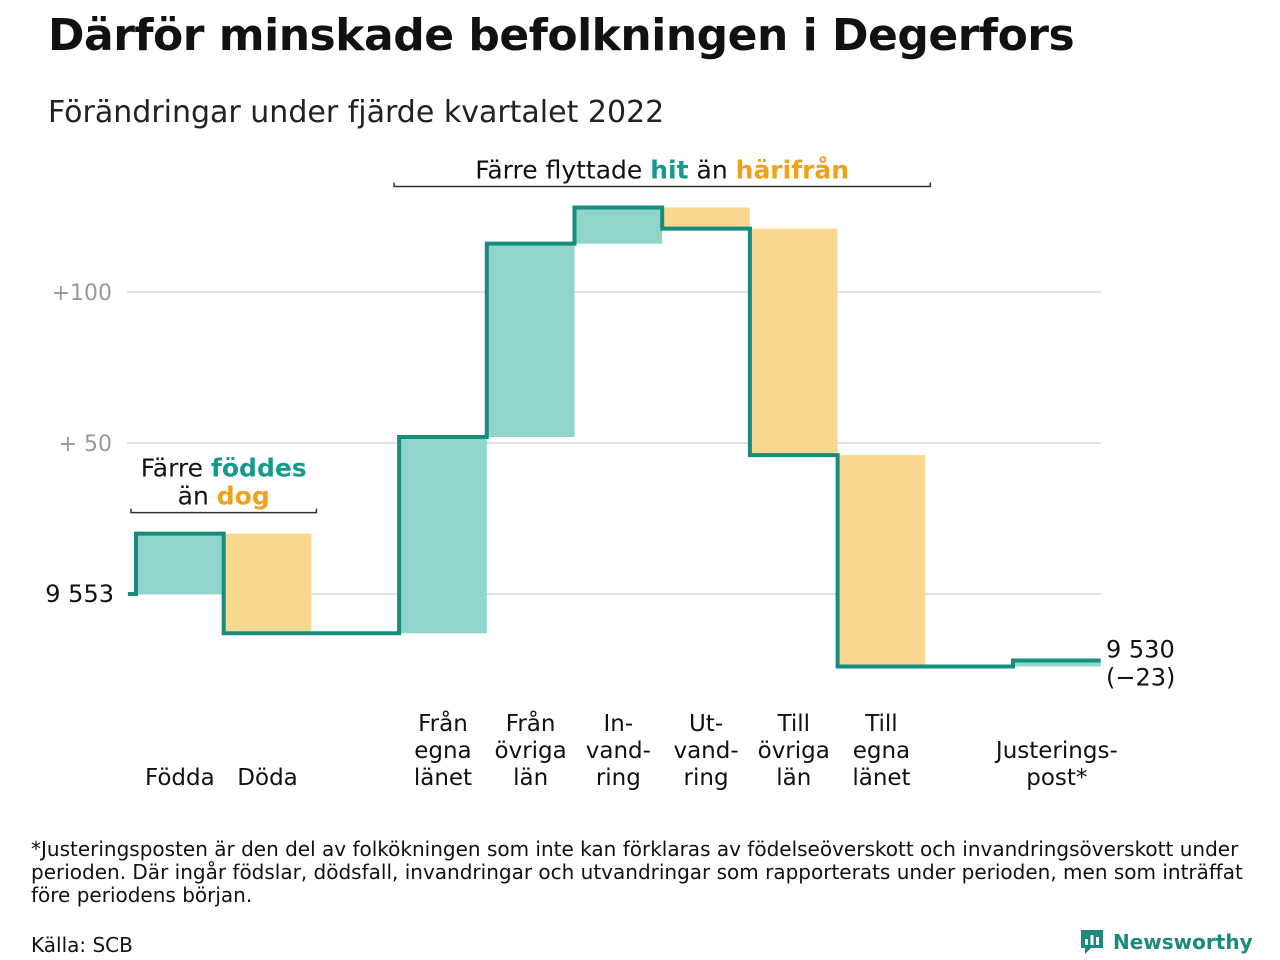 The image size is (1280, 960). I want to click on category-label: Till egna länet, so click(881, 751).